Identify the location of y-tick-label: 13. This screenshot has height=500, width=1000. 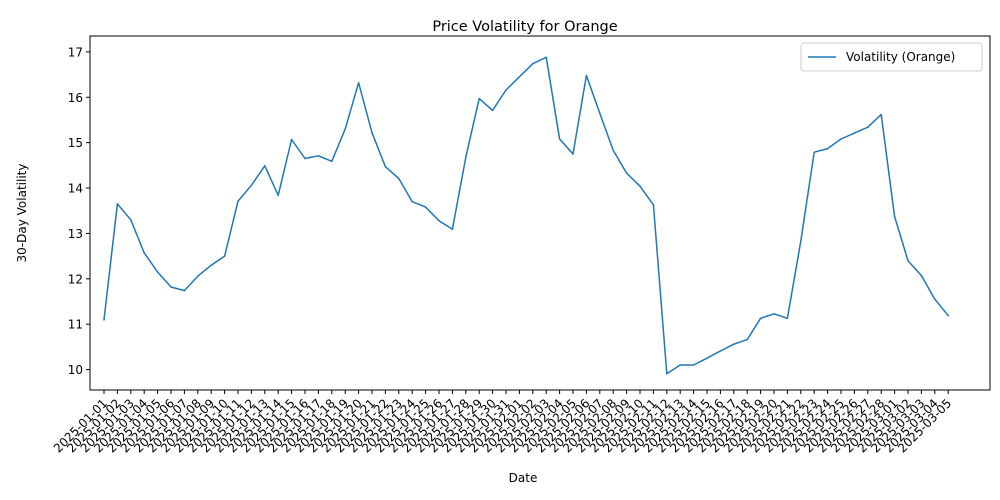
(75, 234).